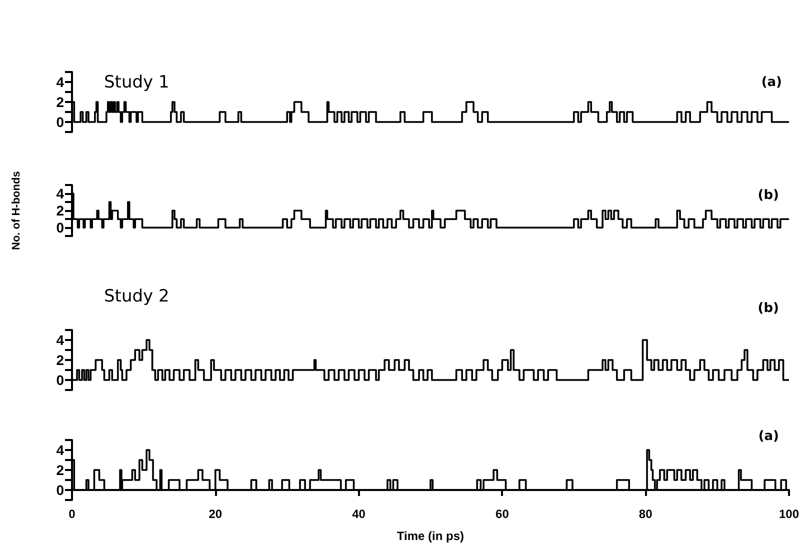  What do you see at coordinates (359, 514) in the screenshot?
I see `x-tick-label: 40` at bounding box center [359, 514].